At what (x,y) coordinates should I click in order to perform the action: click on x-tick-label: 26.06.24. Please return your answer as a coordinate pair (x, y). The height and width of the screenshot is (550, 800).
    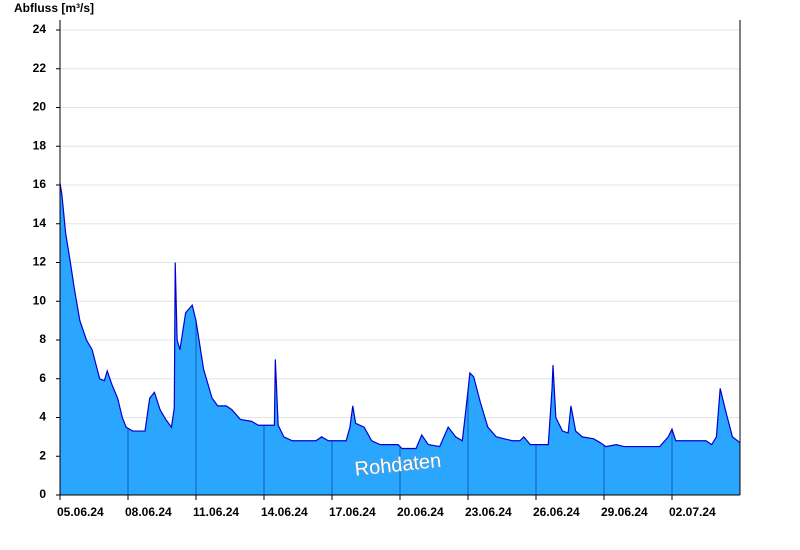
    Looking at the image, I should click on (556, 512).